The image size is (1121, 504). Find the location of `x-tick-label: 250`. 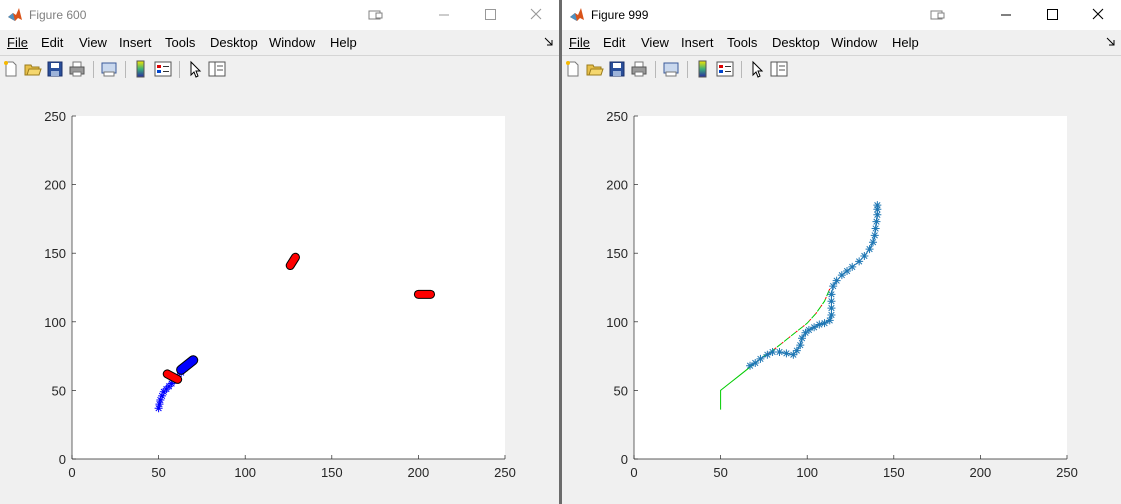

x-tick-label: 250 is located at coordinates (505, 472).